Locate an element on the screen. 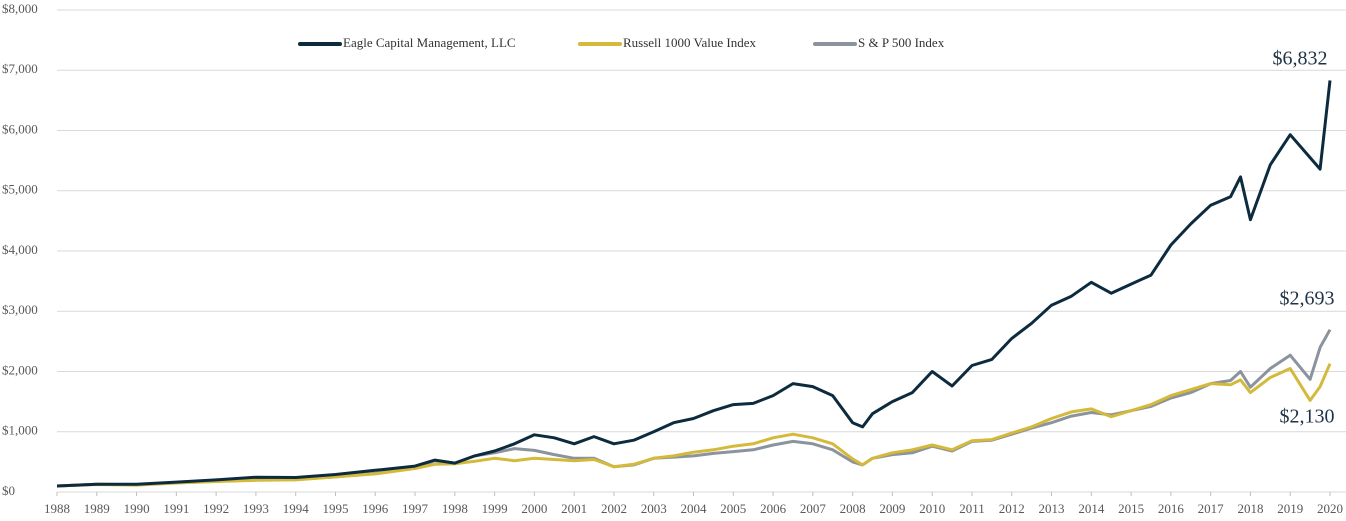  x-tick-label: 2013 is located at coordinates (1052, 508).